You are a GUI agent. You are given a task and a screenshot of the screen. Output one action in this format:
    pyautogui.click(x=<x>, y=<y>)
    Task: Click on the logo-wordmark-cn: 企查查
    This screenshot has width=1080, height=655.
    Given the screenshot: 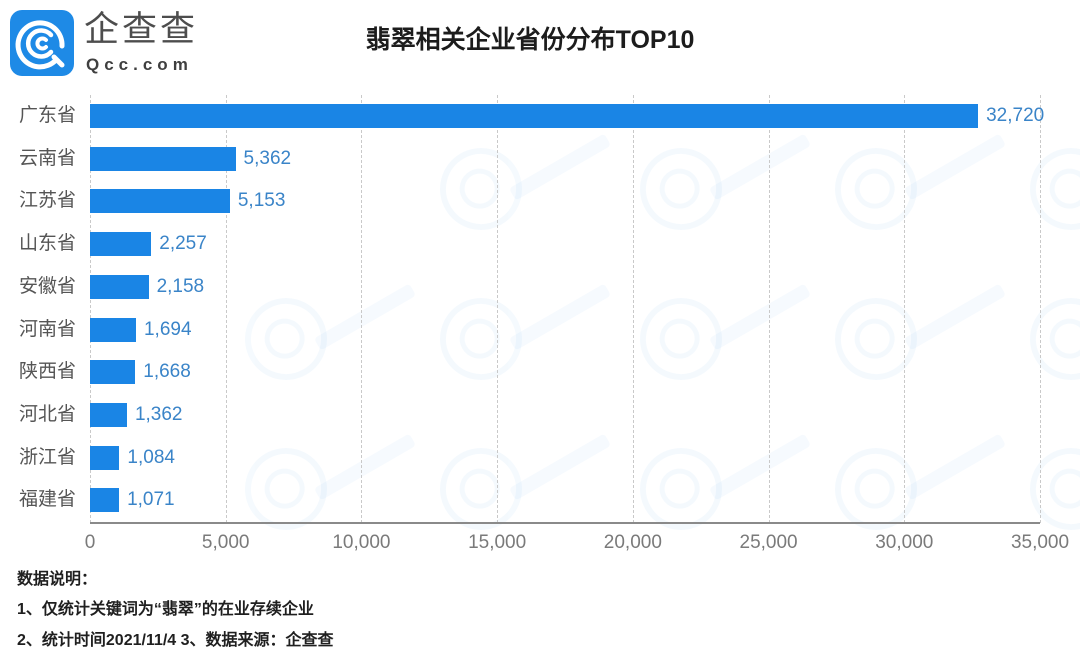 What is the action you would take?
    pyautogui.click(x=141, y=29)
    